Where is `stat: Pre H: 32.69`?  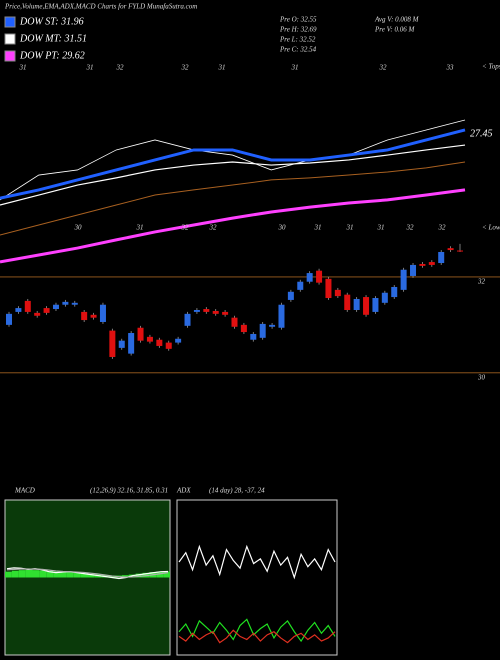
stat: Pre H: 32.69 is located at coordinates (298, 30).